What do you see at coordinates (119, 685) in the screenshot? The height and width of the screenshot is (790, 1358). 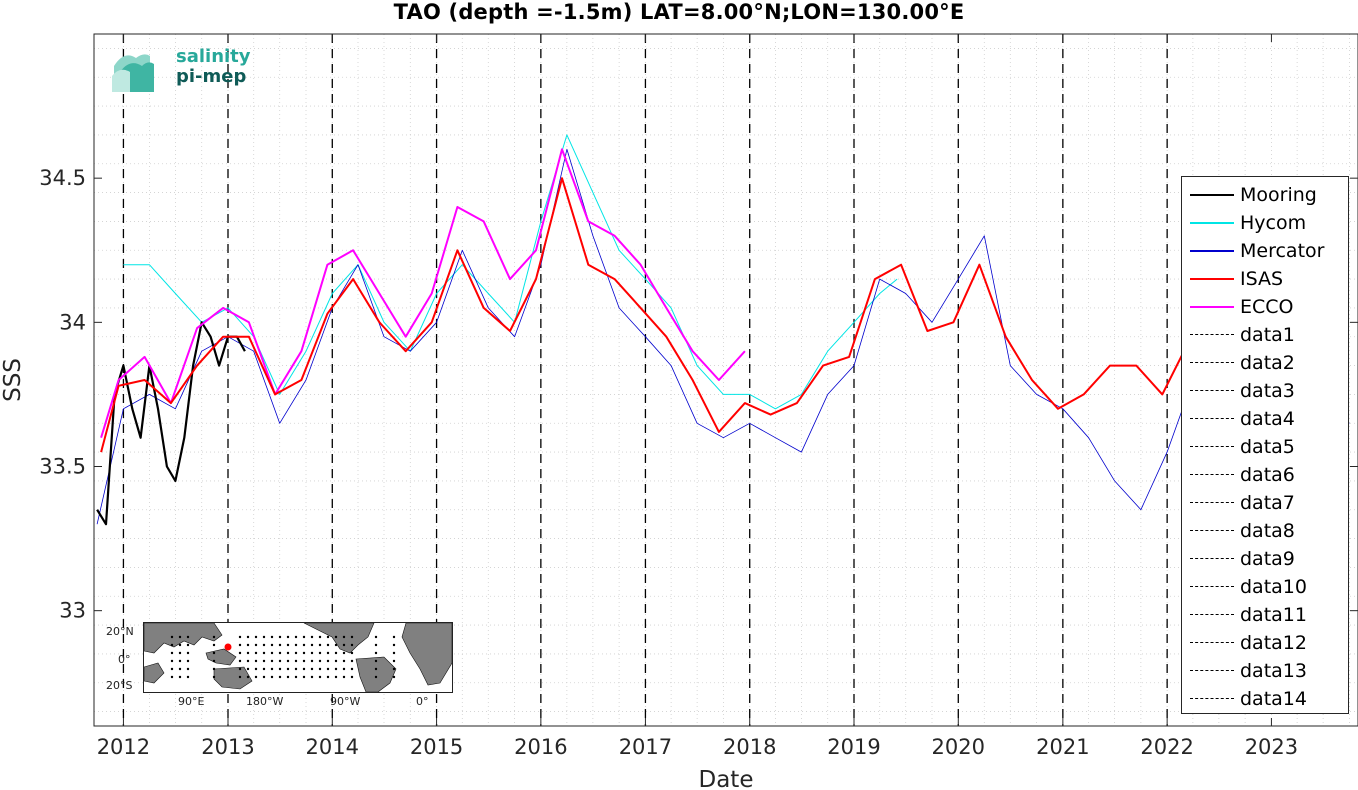 I see `inset-lat-label-south: 20°S` at bounding box center [119, 685].